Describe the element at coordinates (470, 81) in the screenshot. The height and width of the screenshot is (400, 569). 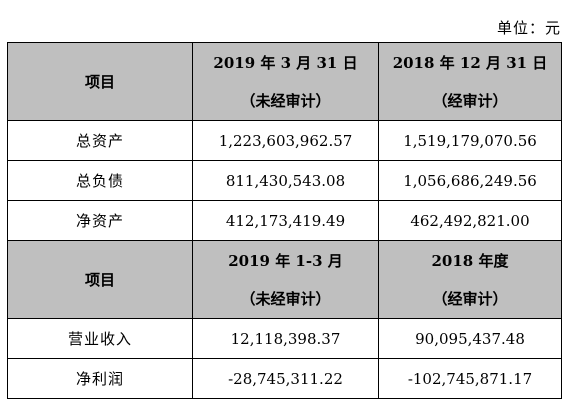
I see `header-period-cell: 2018 年 12 月 31 日 （经审计）` at that location.